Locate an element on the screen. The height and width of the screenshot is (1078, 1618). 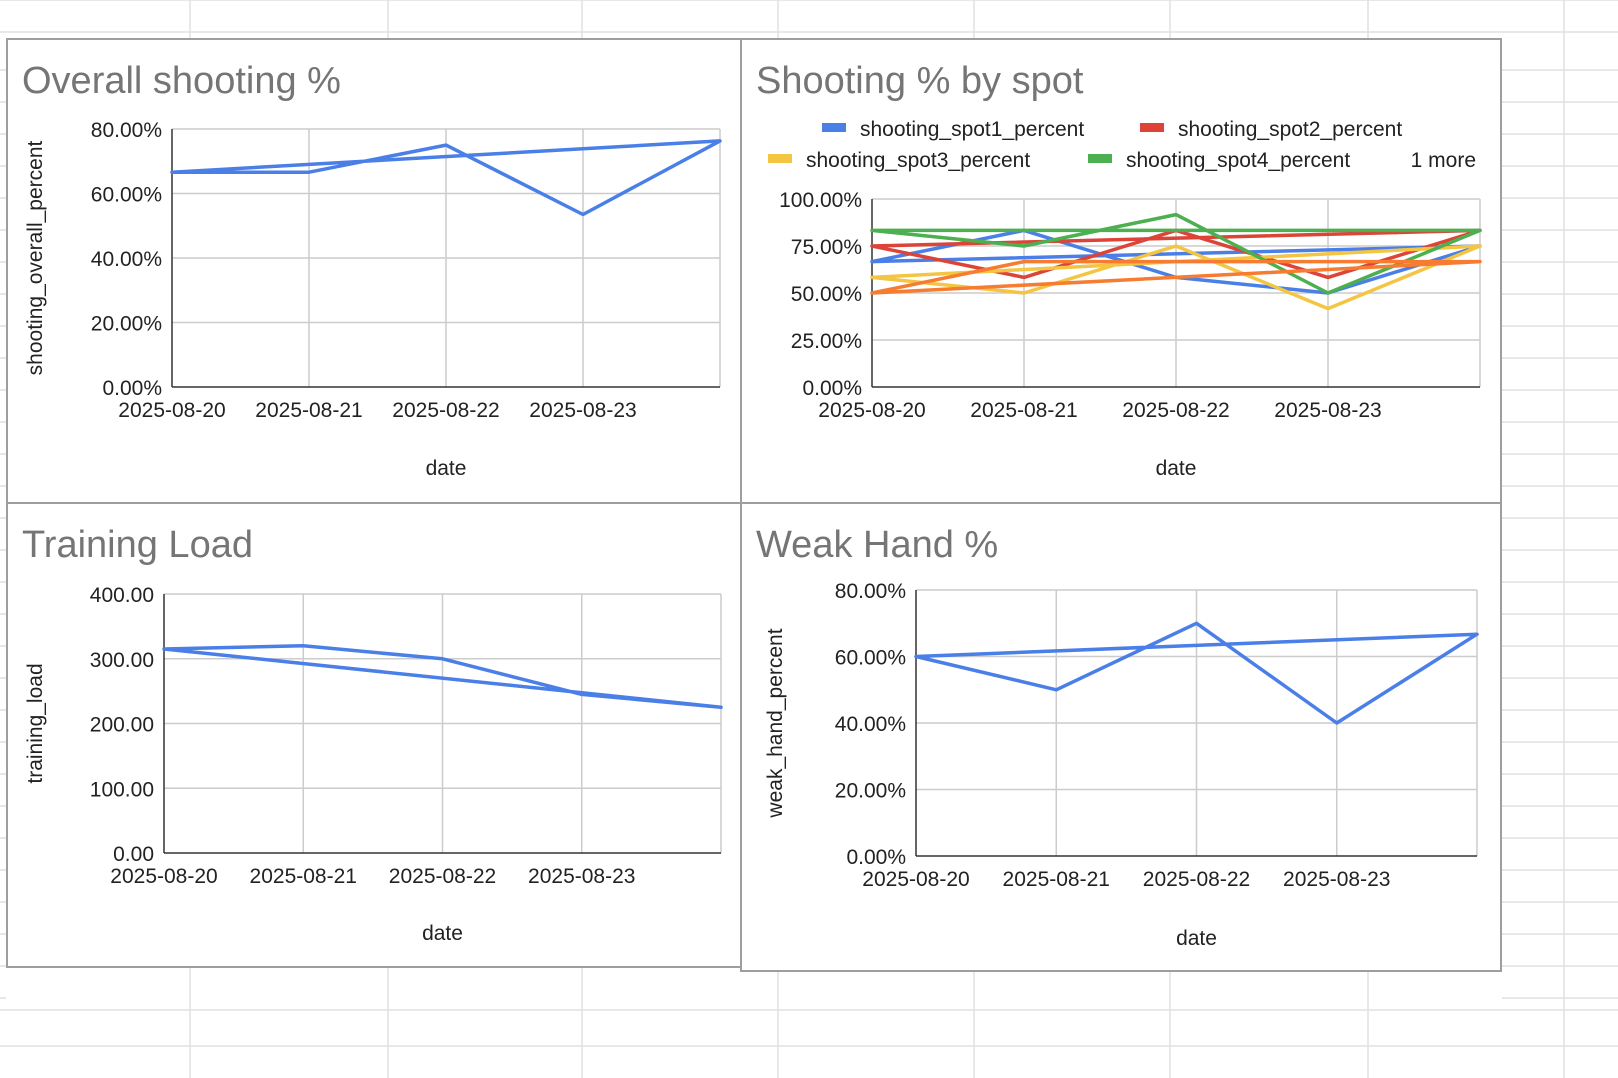
y-tick-label: 100.00 is located at coordinates (122, 789).